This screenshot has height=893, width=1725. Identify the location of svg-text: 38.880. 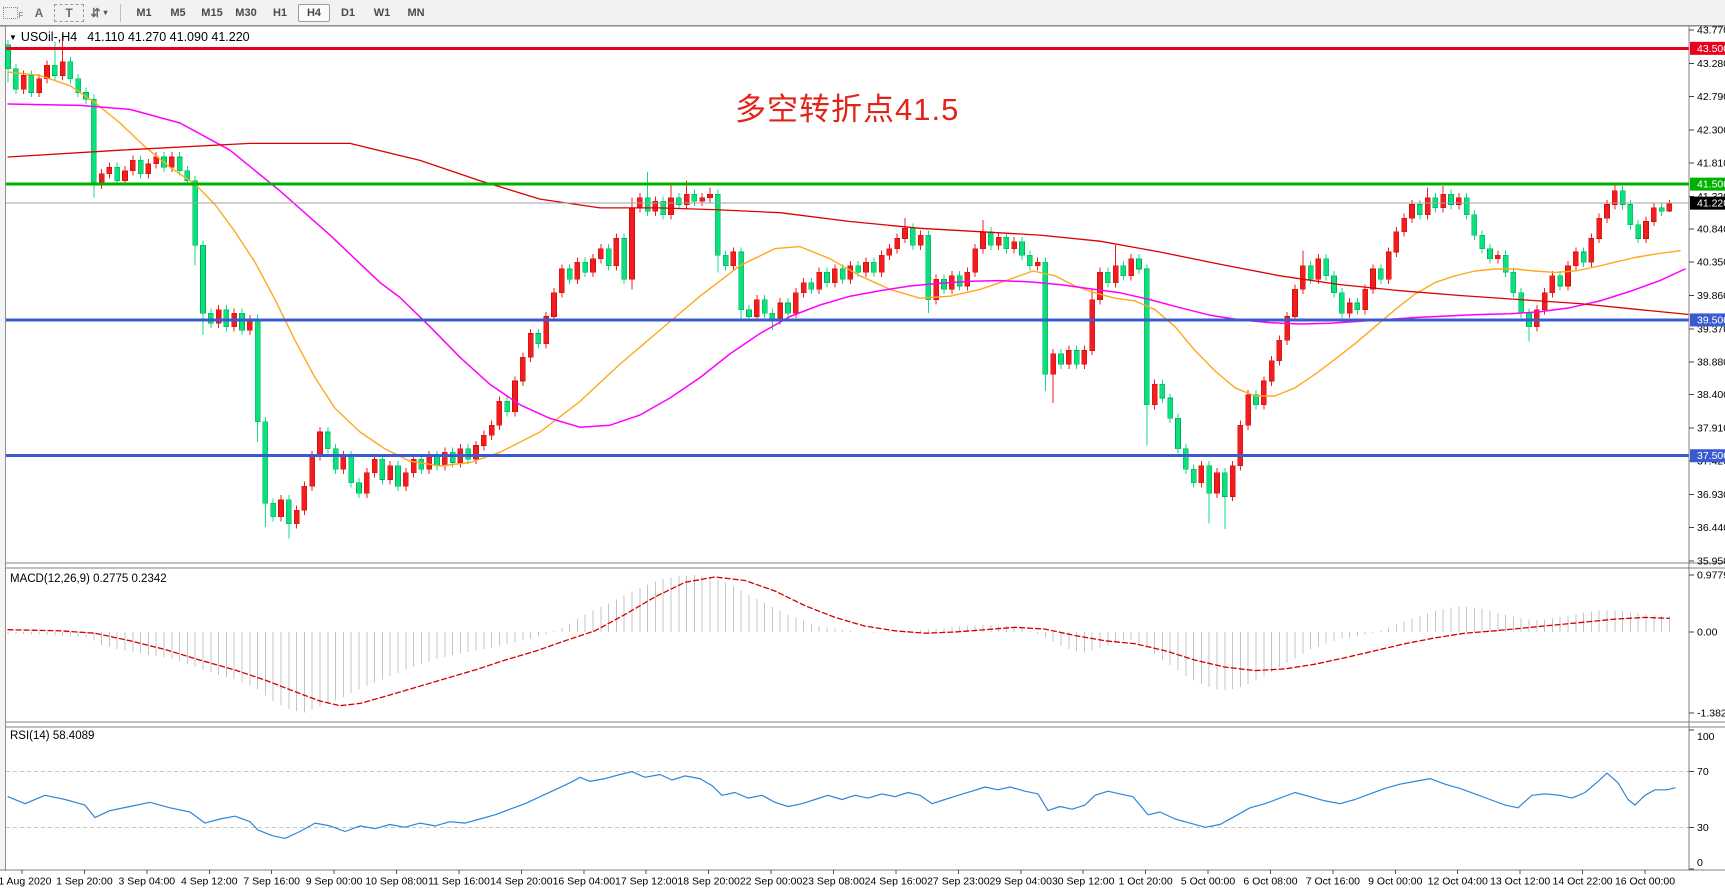
(1711, 363).